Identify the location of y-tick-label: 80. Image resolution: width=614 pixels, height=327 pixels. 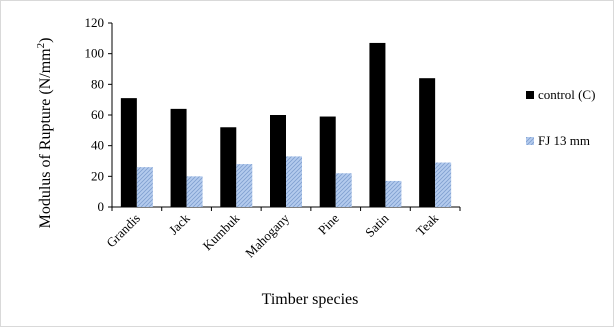
(97, 83).